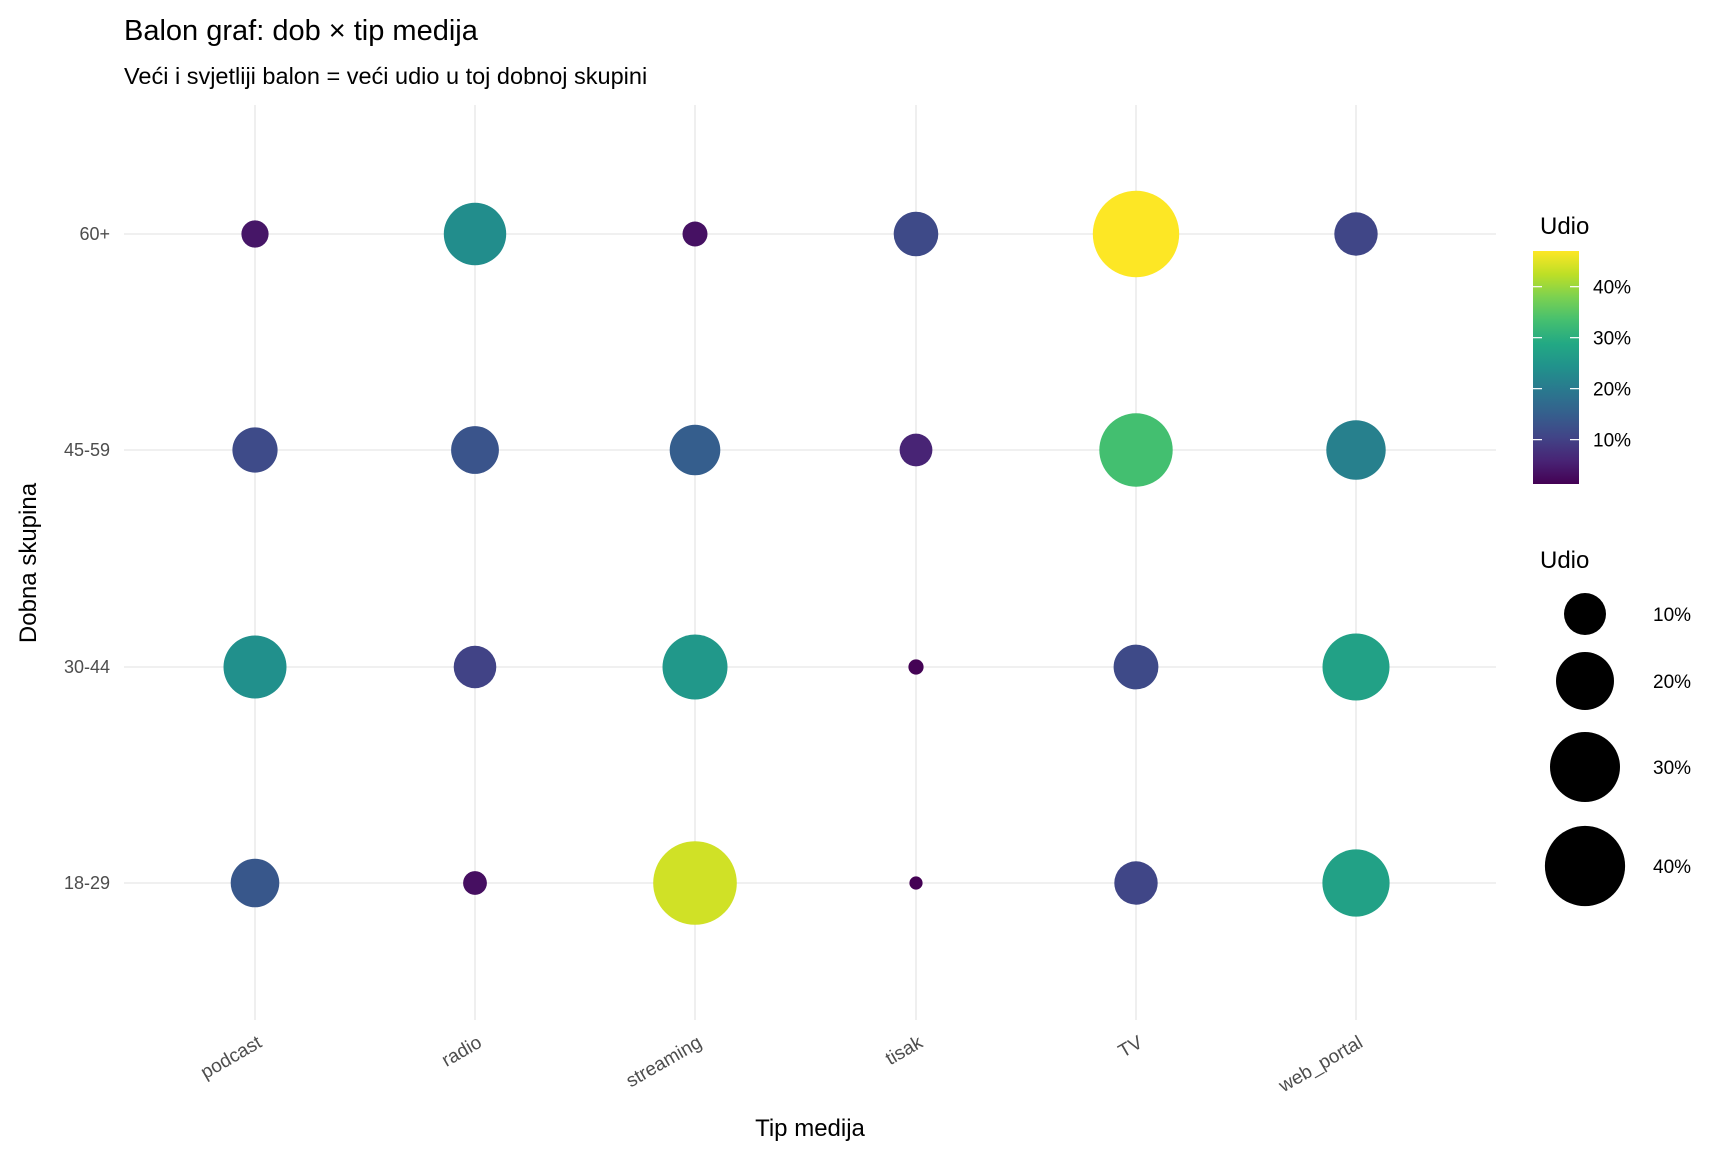  Describe the element at coordinates (664, 1062) in the screenshot. I see `x-tick-label: streaming` at that location.